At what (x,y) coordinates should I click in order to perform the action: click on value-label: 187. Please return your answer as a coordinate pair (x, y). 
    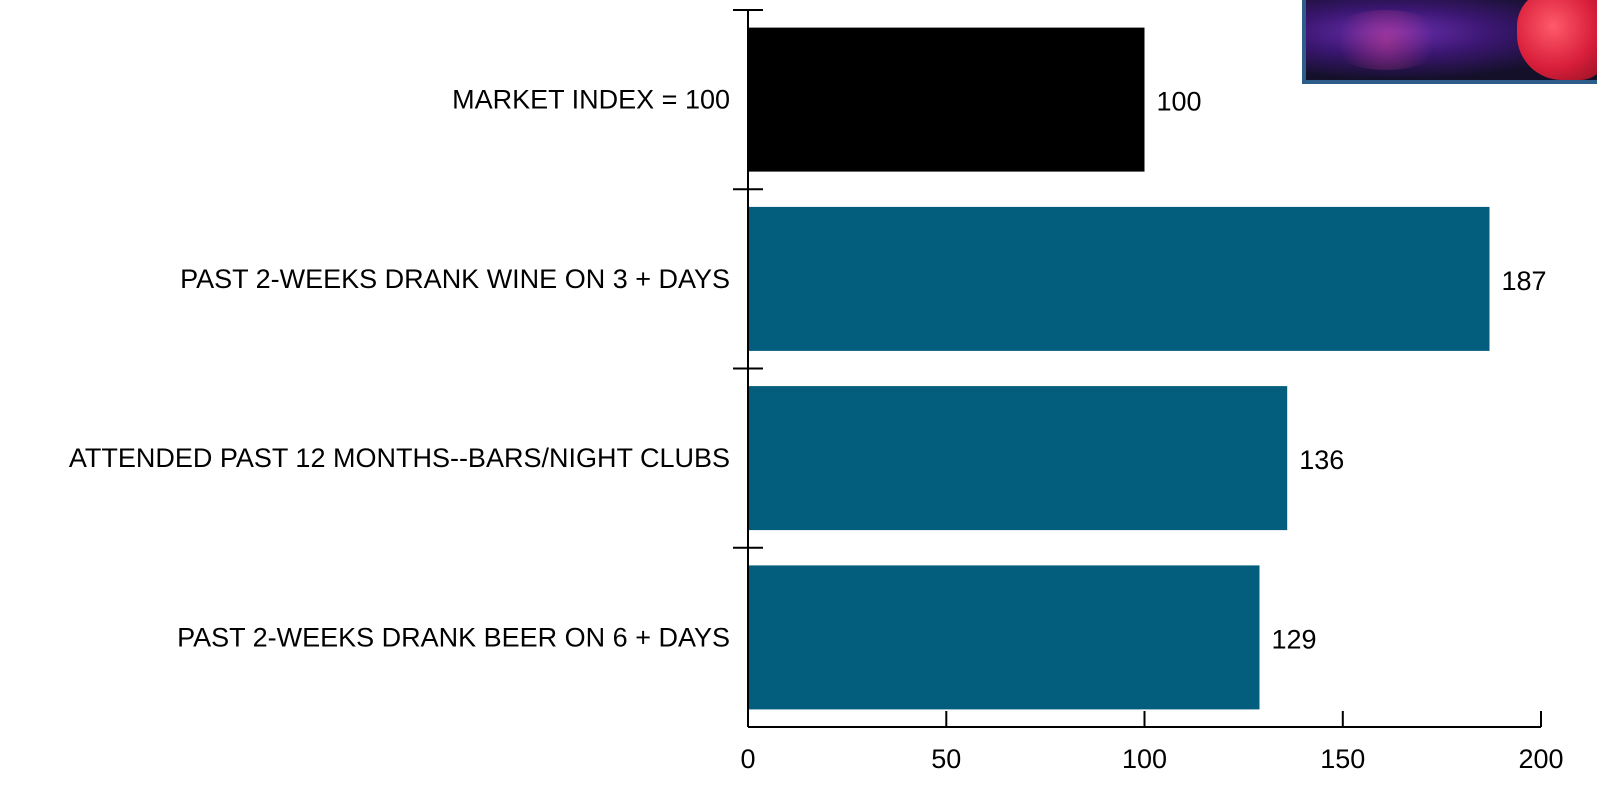
    Looking at the image, I should click on (1524, 281).